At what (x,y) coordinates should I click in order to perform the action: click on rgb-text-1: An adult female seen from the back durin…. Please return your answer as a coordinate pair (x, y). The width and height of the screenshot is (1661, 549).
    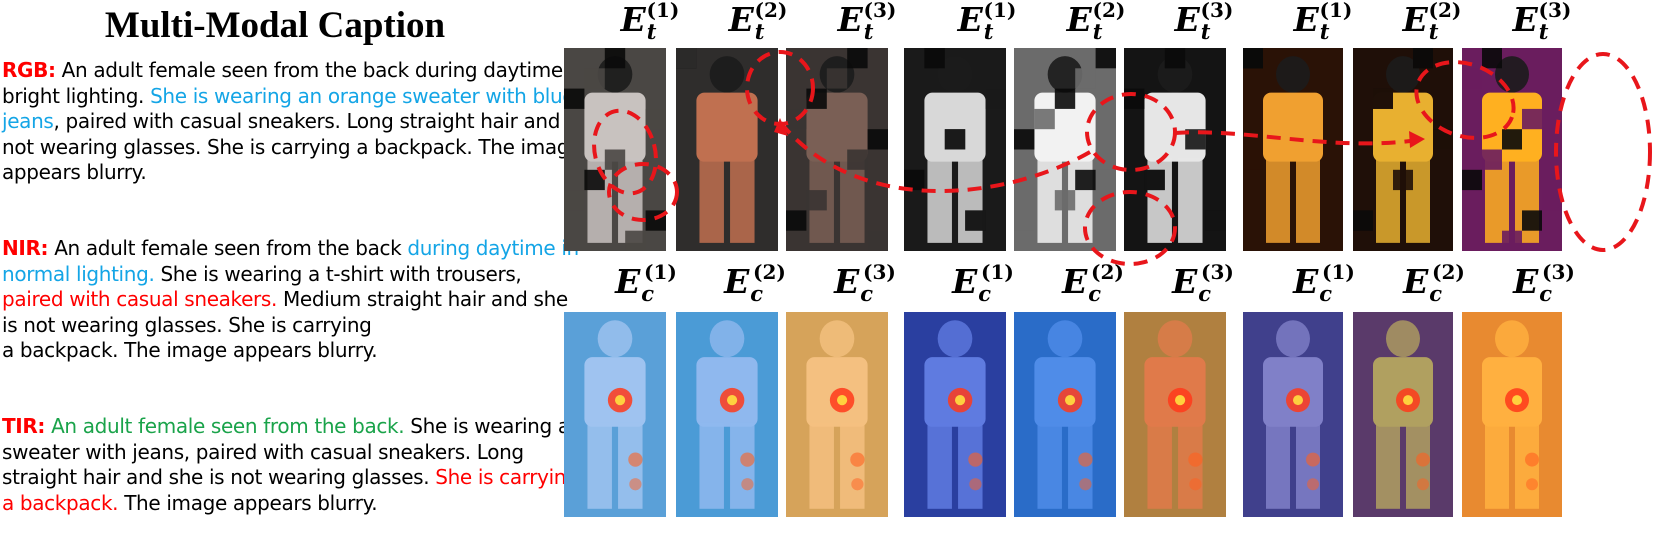
    Looking at the image, I should click on (294, 83).